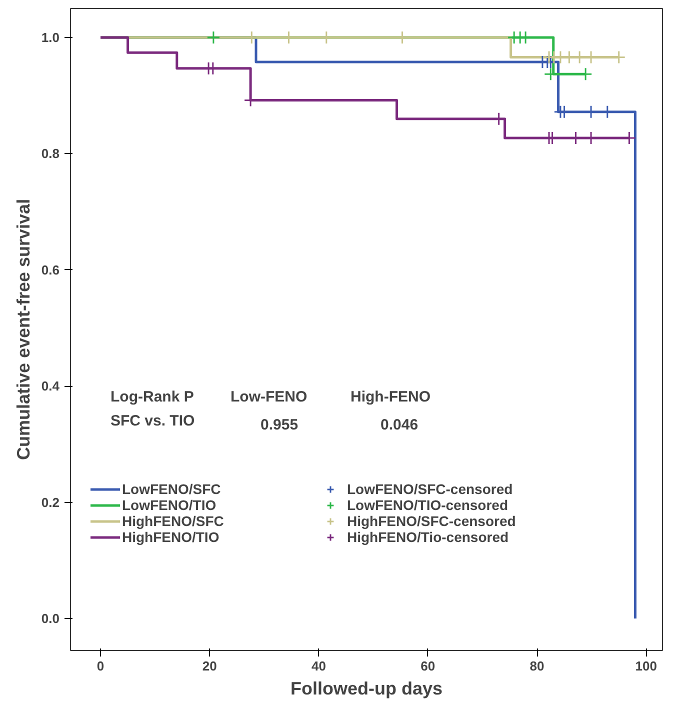  What do you see at coordinates (173, 521) in the screenshot?
I see `legend-label: HighFENO/SFC` at bounding box center [173, 521].